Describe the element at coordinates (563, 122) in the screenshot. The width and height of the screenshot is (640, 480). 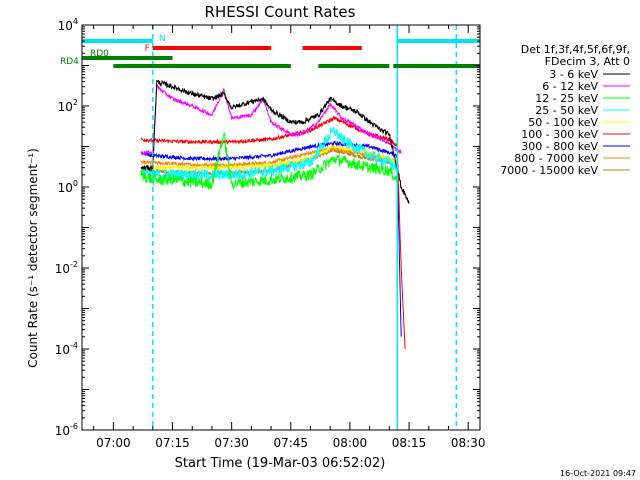
I see `legend-entry-label-4: 50 - 100 keV` at that location.